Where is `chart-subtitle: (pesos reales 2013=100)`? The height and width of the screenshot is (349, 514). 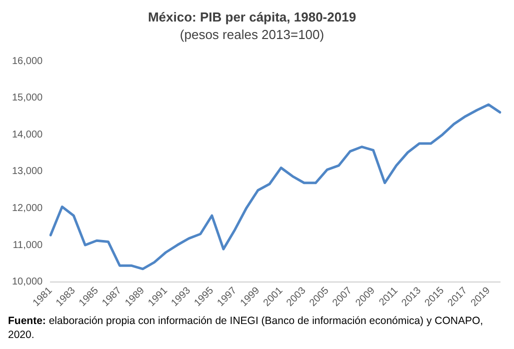 chart-subtitle: (pesos reales 2013=100) is located at coordinates (252, 34).